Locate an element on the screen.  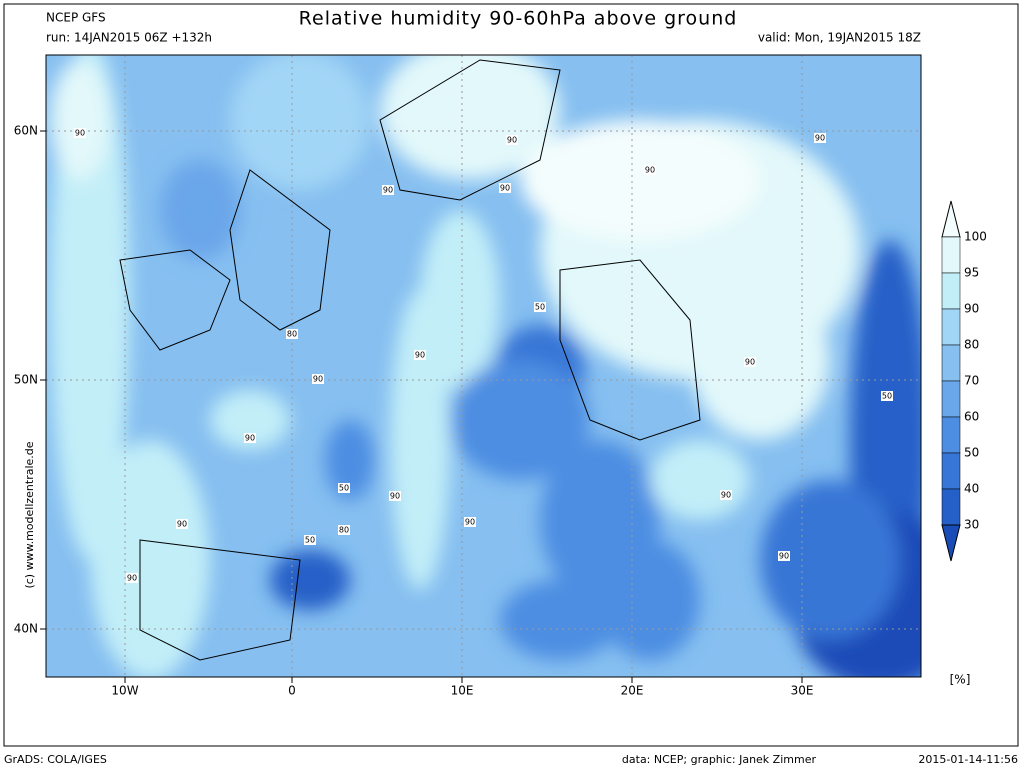
lon-label: 10W is located at coordinates (124, 691).